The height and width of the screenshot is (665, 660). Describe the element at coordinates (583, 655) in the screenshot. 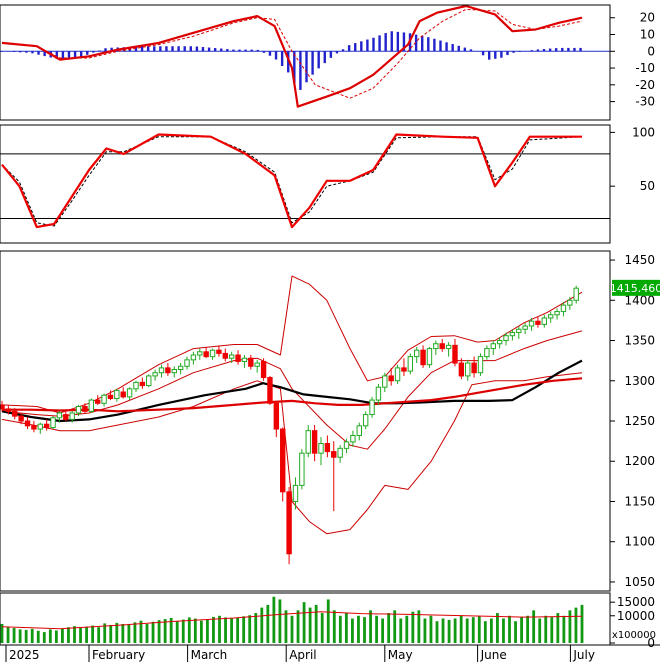

I see `month-label: July` at that location.